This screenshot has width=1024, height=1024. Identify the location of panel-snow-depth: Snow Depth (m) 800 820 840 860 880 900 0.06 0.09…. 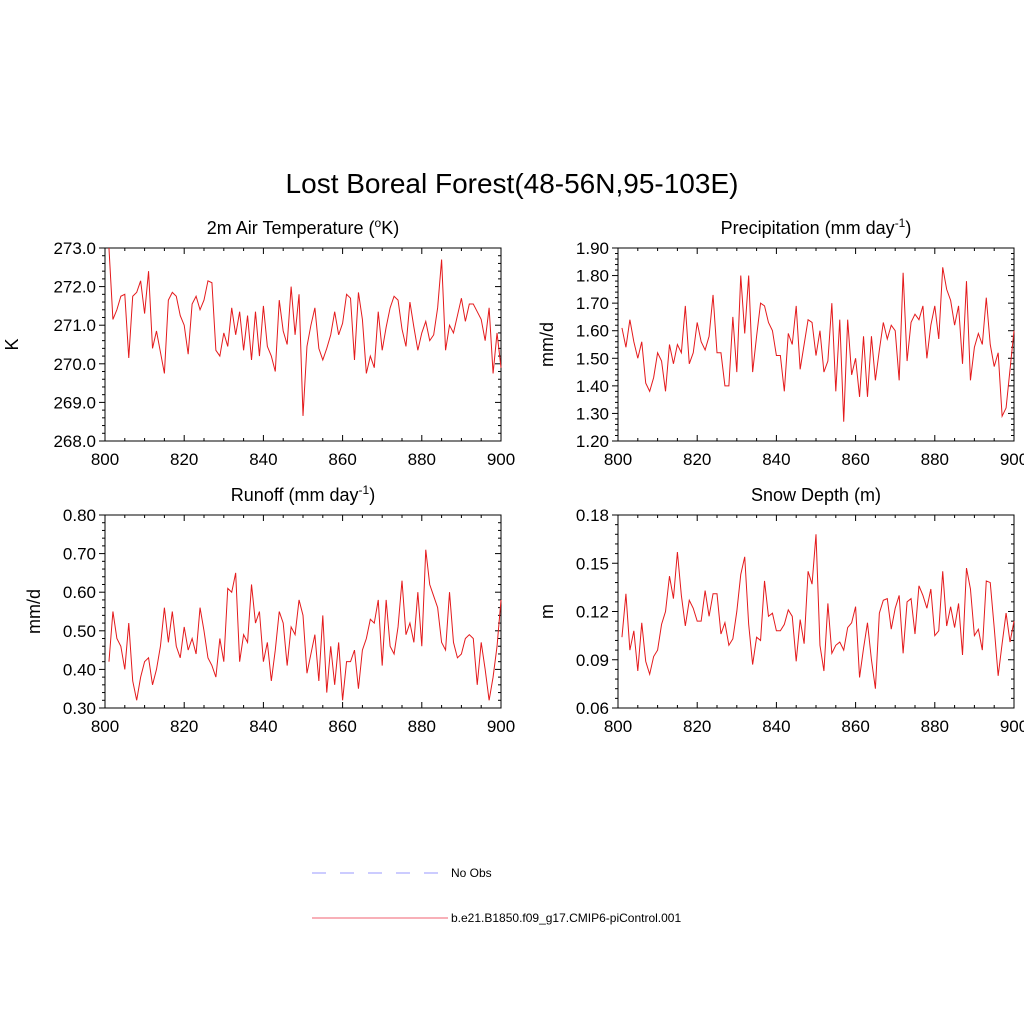
(780, 610).